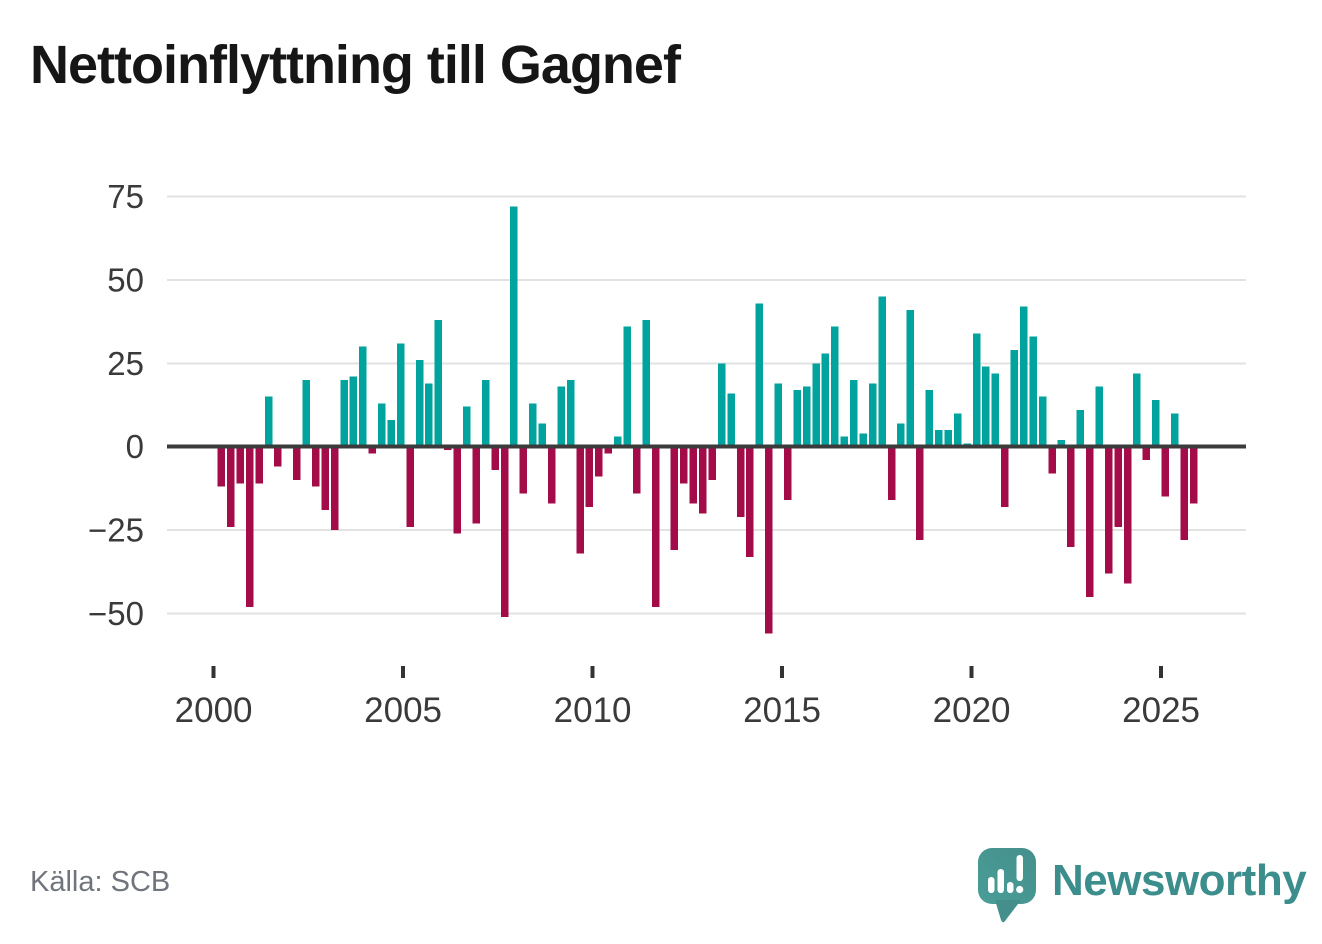 This screenshot has width=1322, height=944. What do you see at coordinates (986, 406) in the screenshot?
I see `bar-2020-q2` at bounding box center [986, 406].